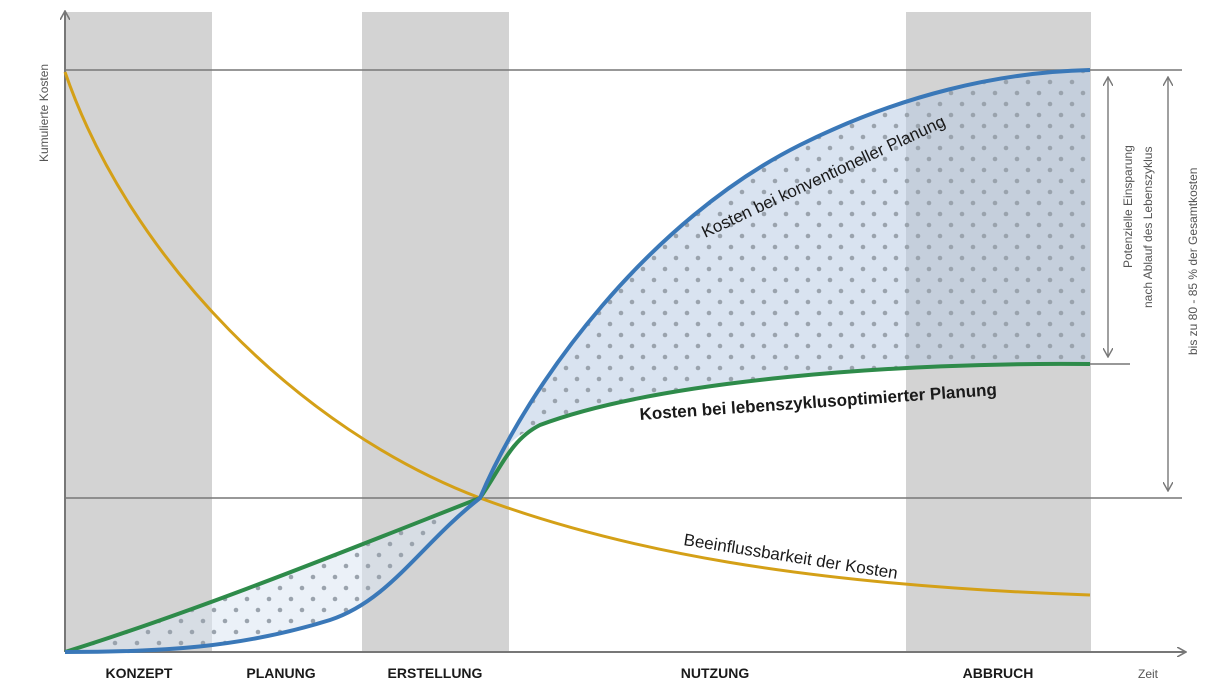 This screenshot has height=683, width=1215. I want to click on phase-label-planung: PLANUNG, so click(280, 673).